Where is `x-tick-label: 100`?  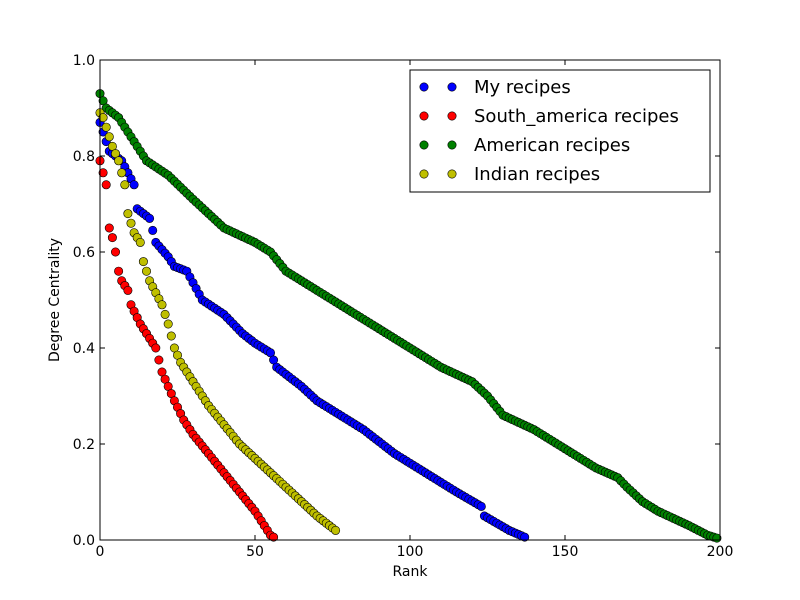
x-tick-label: 100 is located at coordinates (410, 552).